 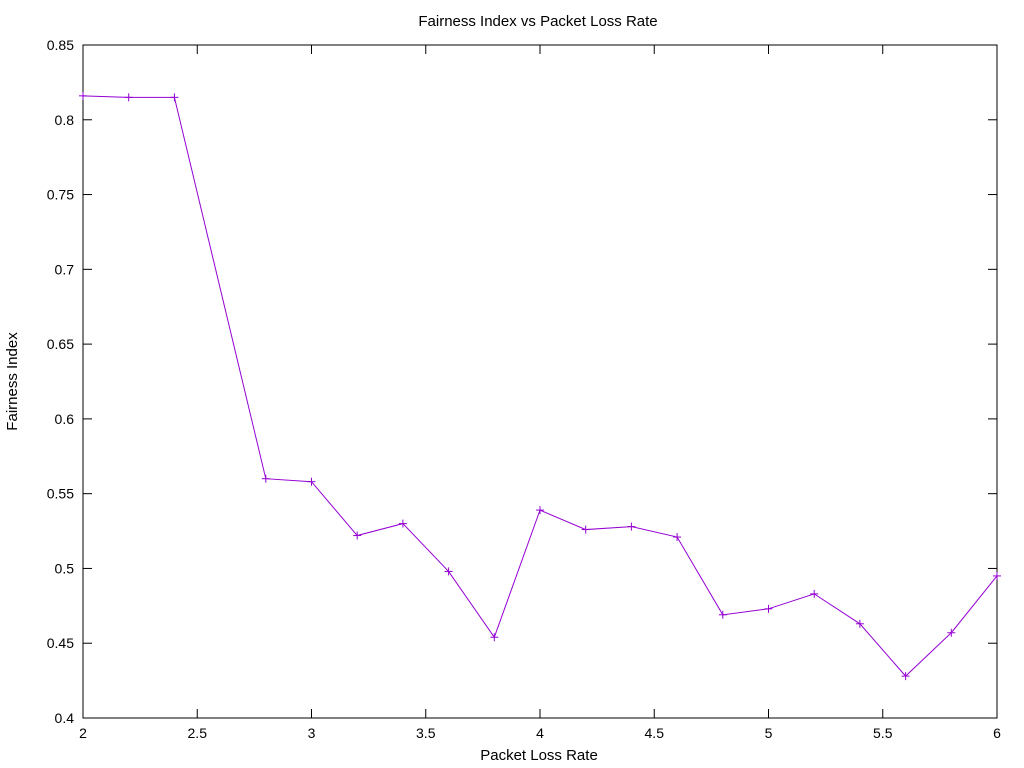 I want to click on x-tick-label: 5.5, so click(x=883, y=733).